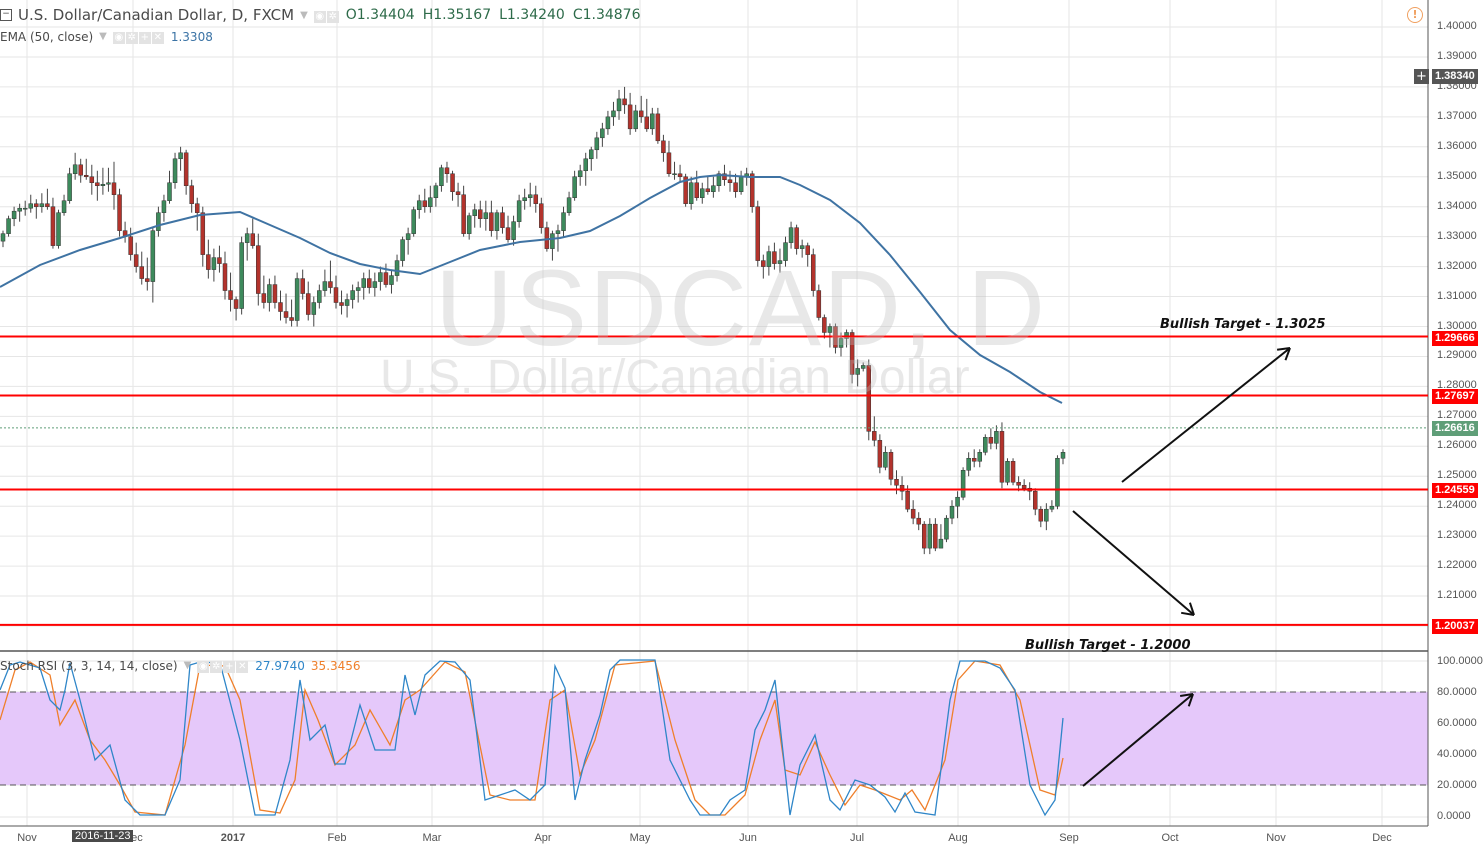 This screenshot has width=1484, height=844. I want to click on annotation-lower-target: Bullish Target - 1.2000, so click(1108, 645).